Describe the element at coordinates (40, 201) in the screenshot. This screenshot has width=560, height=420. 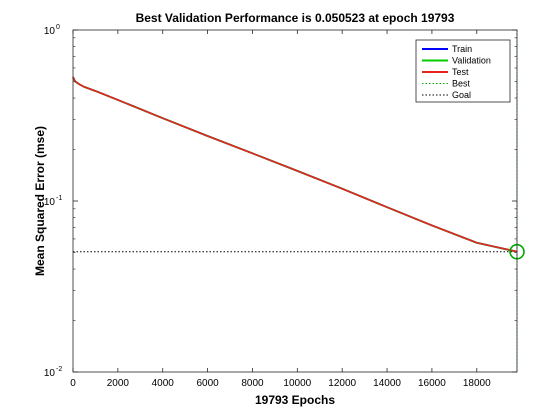
I see `y-axis-label: Mean Squared Error (mse)` at that location.